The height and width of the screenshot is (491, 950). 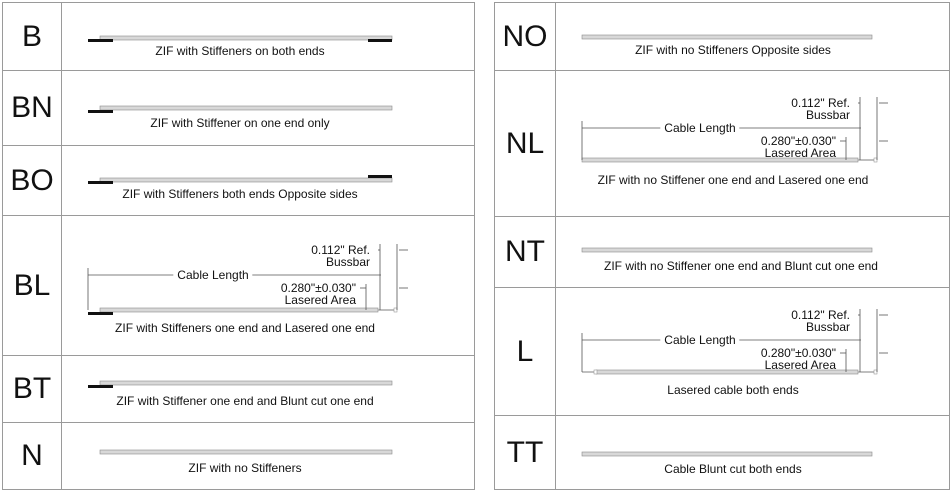 What do you see at coordinates (32, 456) in the screenshot?
I see `type-code: N` at bounding box center [32, 456].